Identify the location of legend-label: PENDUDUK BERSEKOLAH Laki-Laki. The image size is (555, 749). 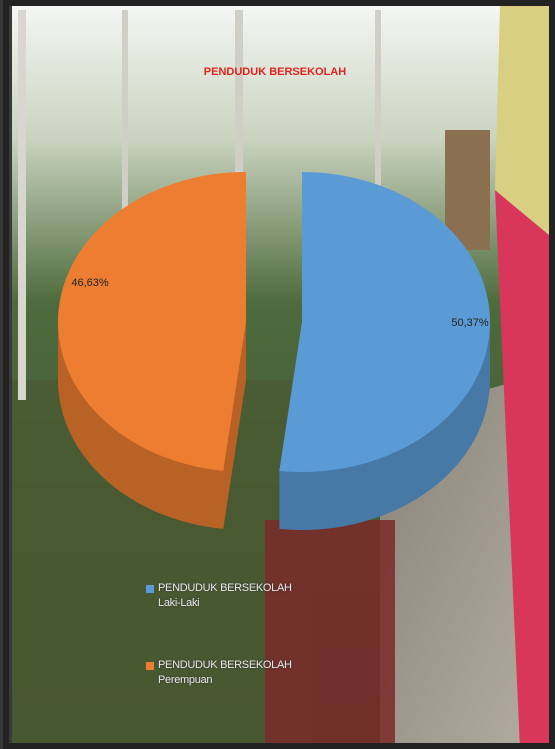
(225, 595).